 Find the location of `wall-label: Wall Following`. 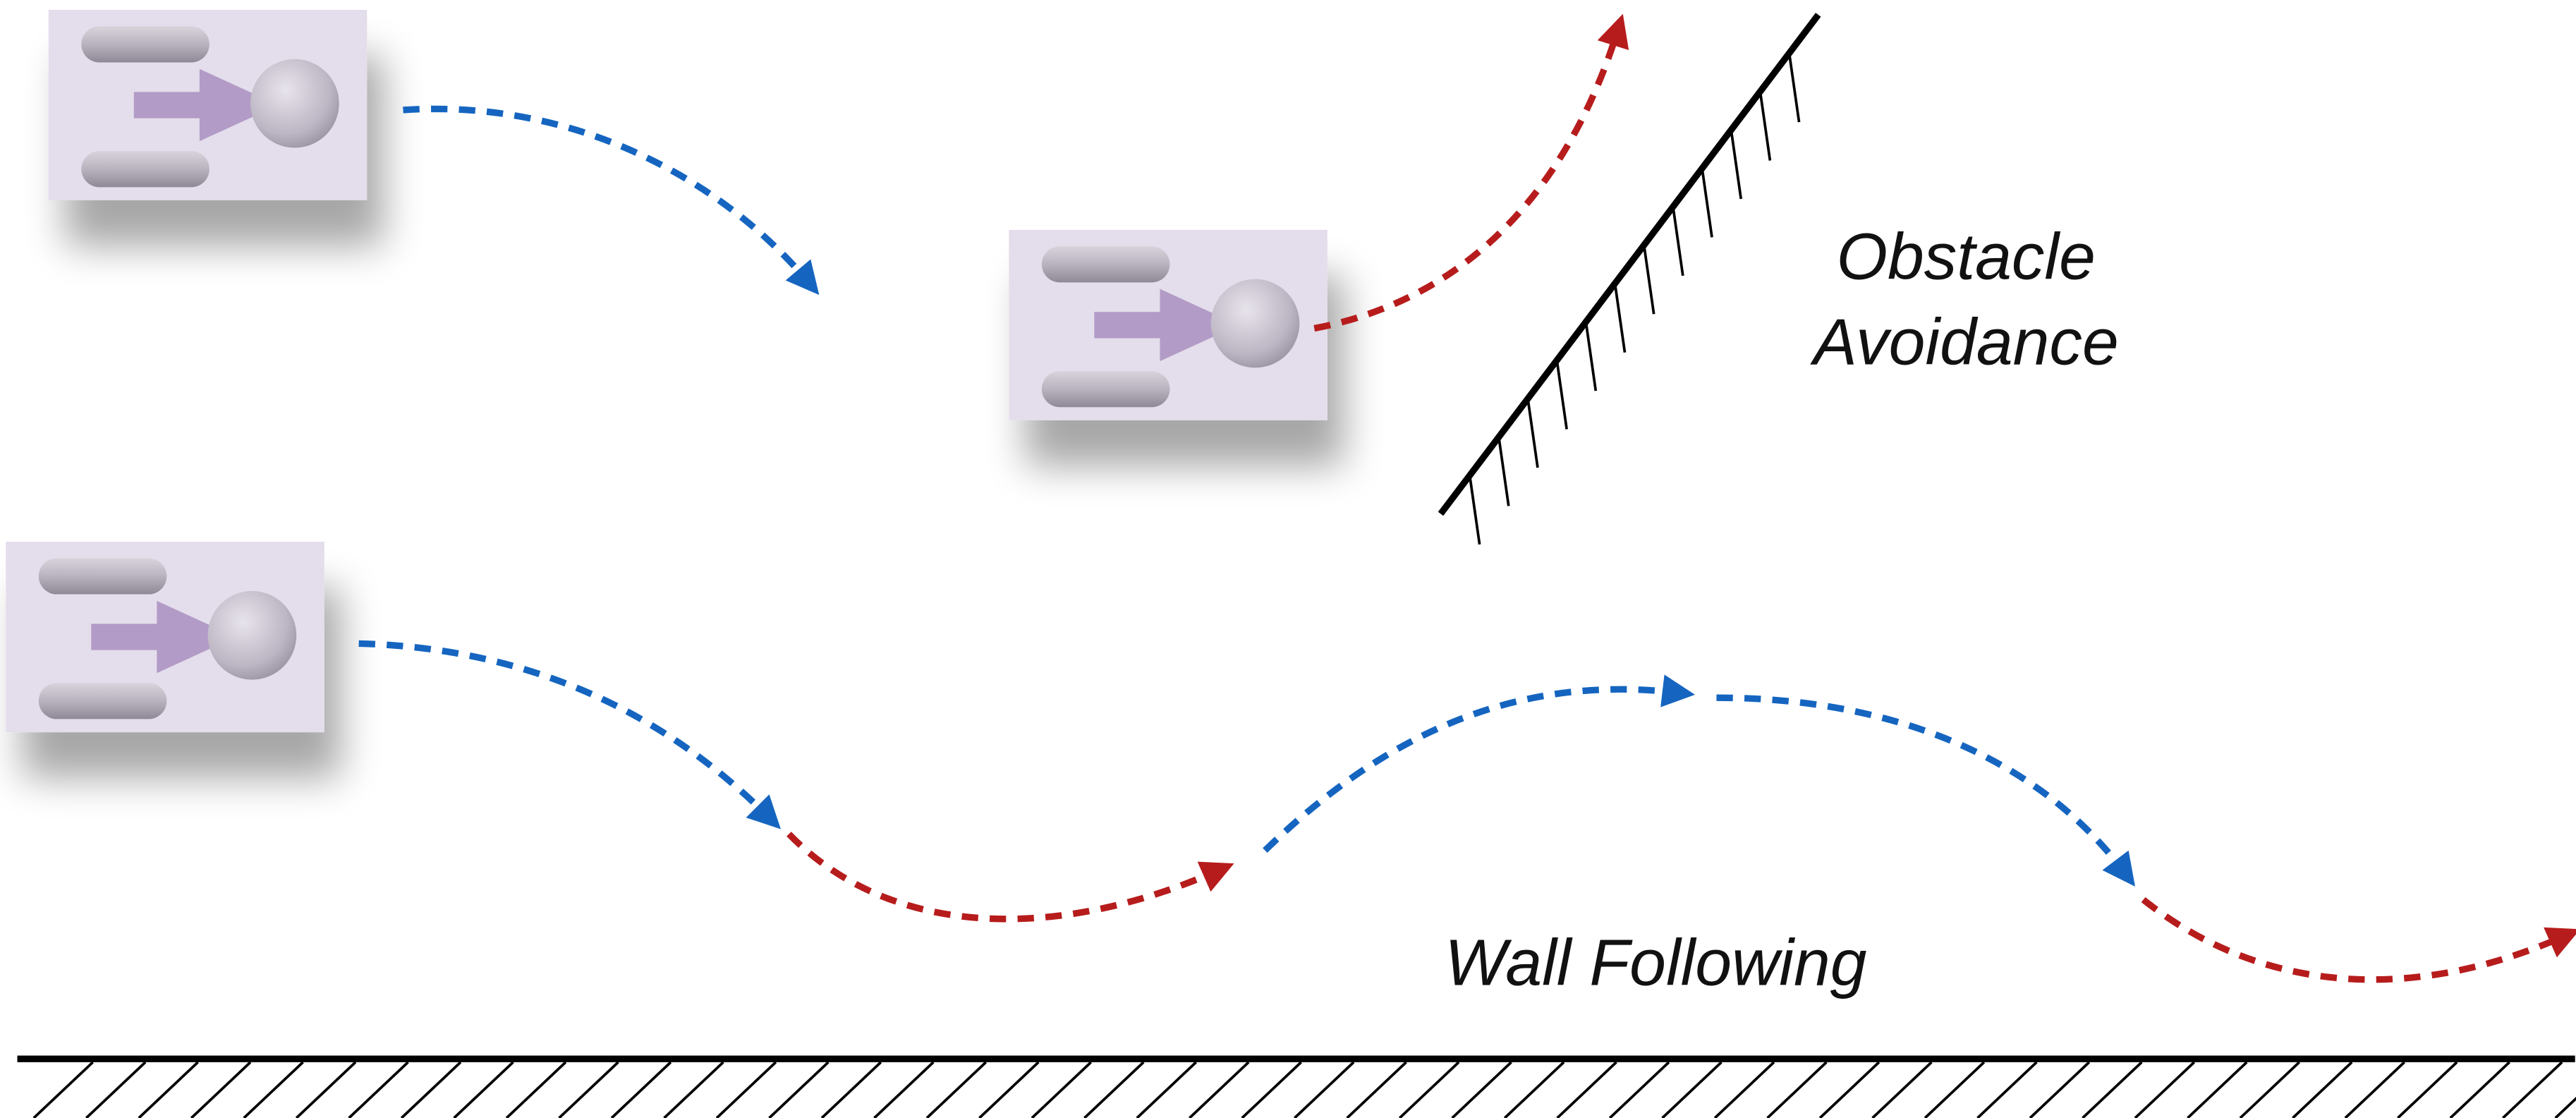

wall-label: Wall Following is located at coordinates (1655, 962).